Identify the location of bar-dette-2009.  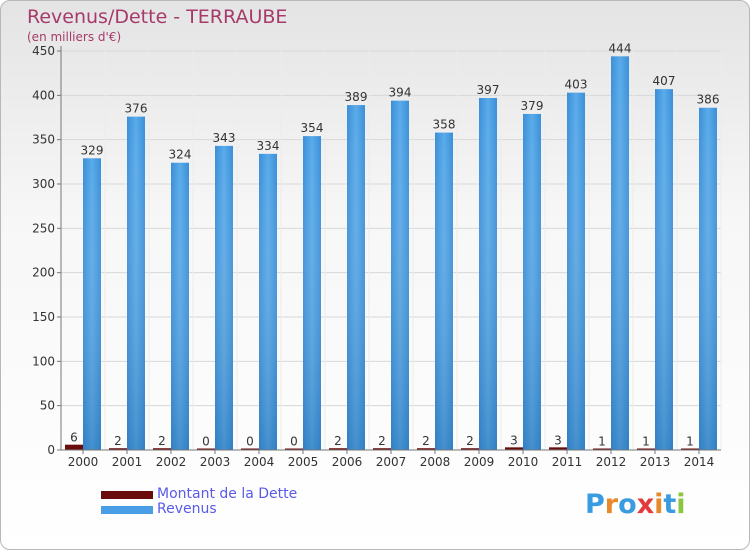
(470, 449).